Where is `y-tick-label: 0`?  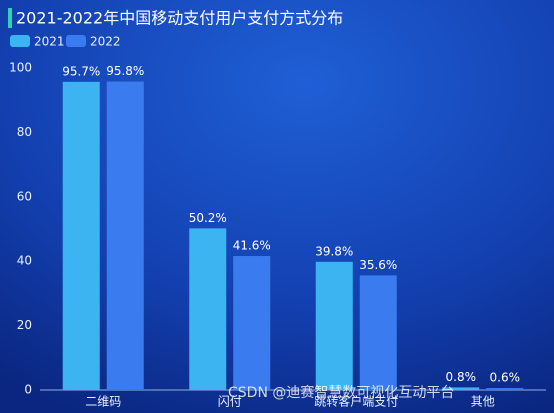 y-tick-label: 0 is located at coordinates (28, 390).